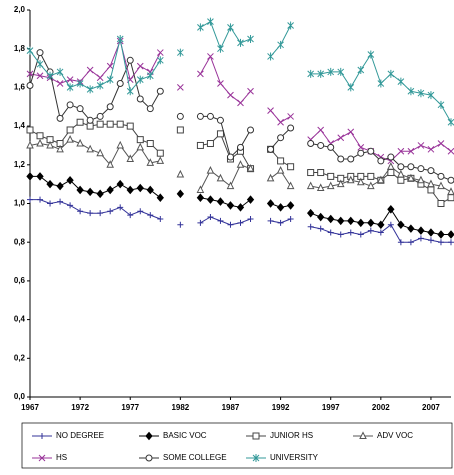 The width and height of the screenshot is (454, 475). I want to click on x-tick-label: 1987, so click(231, 407).